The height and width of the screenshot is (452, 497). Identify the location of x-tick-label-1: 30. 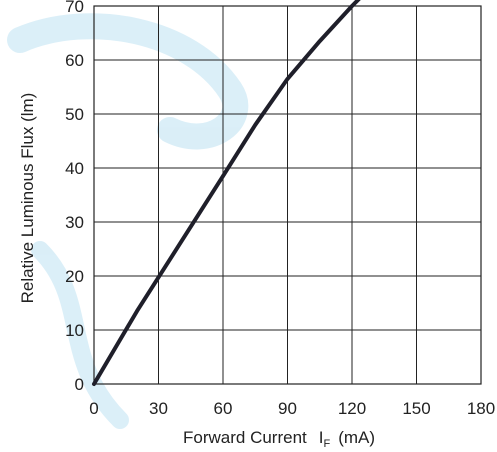
(158, 408).